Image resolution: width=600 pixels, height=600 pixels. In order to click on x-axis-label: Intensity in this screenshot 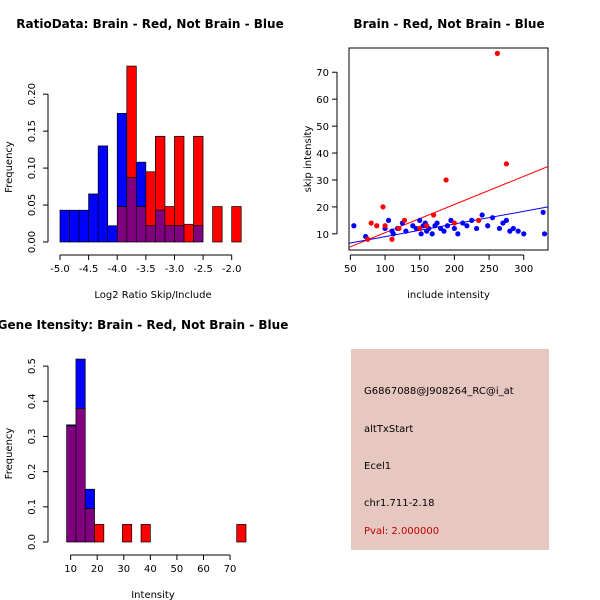, I will do `click(153, 595)`.